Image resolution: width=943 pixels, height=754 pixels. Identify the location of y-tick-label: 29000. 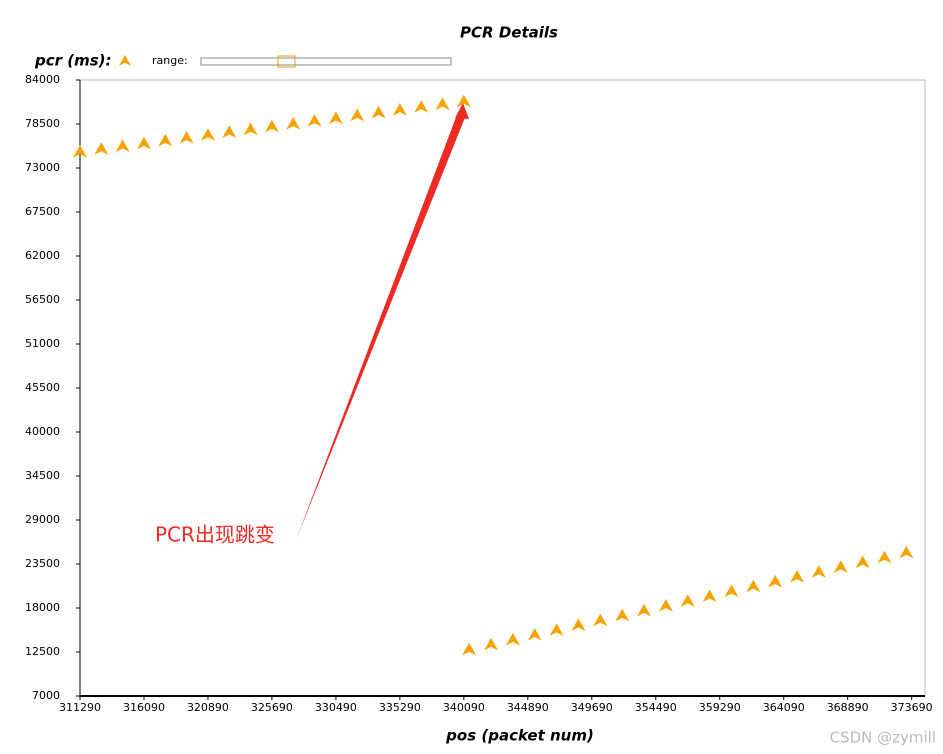
(42, 519).